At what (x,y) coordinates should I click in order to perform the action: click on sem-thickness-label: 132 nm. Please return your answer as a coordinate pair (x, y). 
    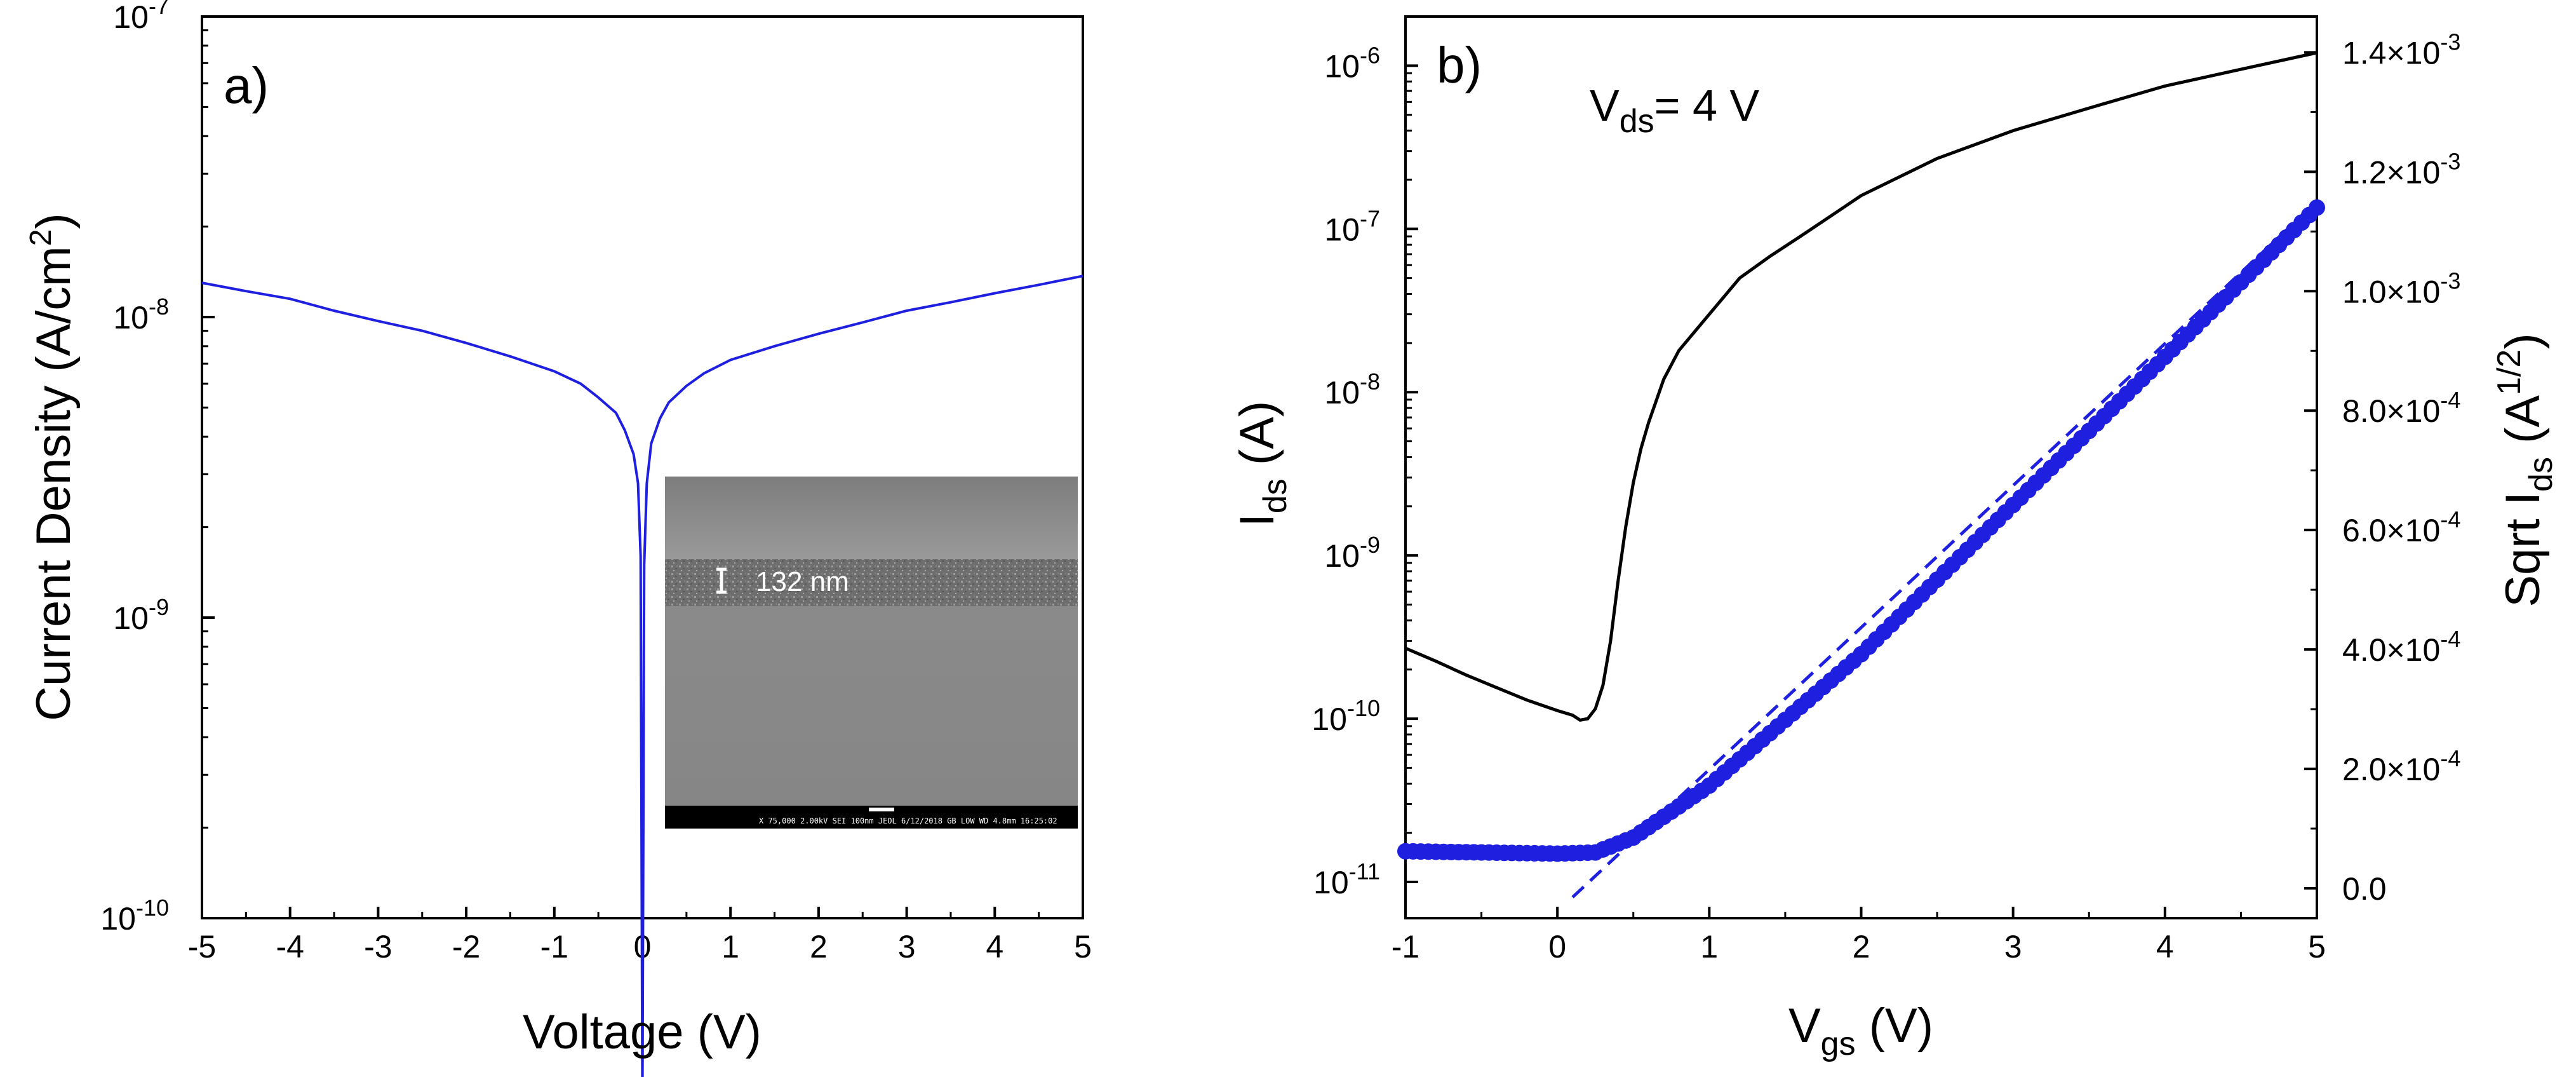
    Looking at the image, I should click on (802, 581).